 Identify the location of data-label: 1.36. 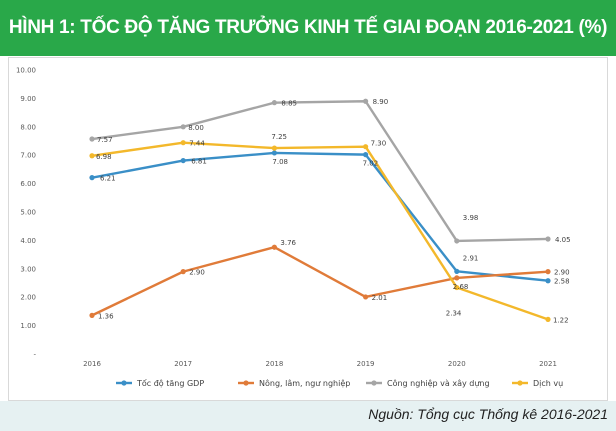
(106, 316).